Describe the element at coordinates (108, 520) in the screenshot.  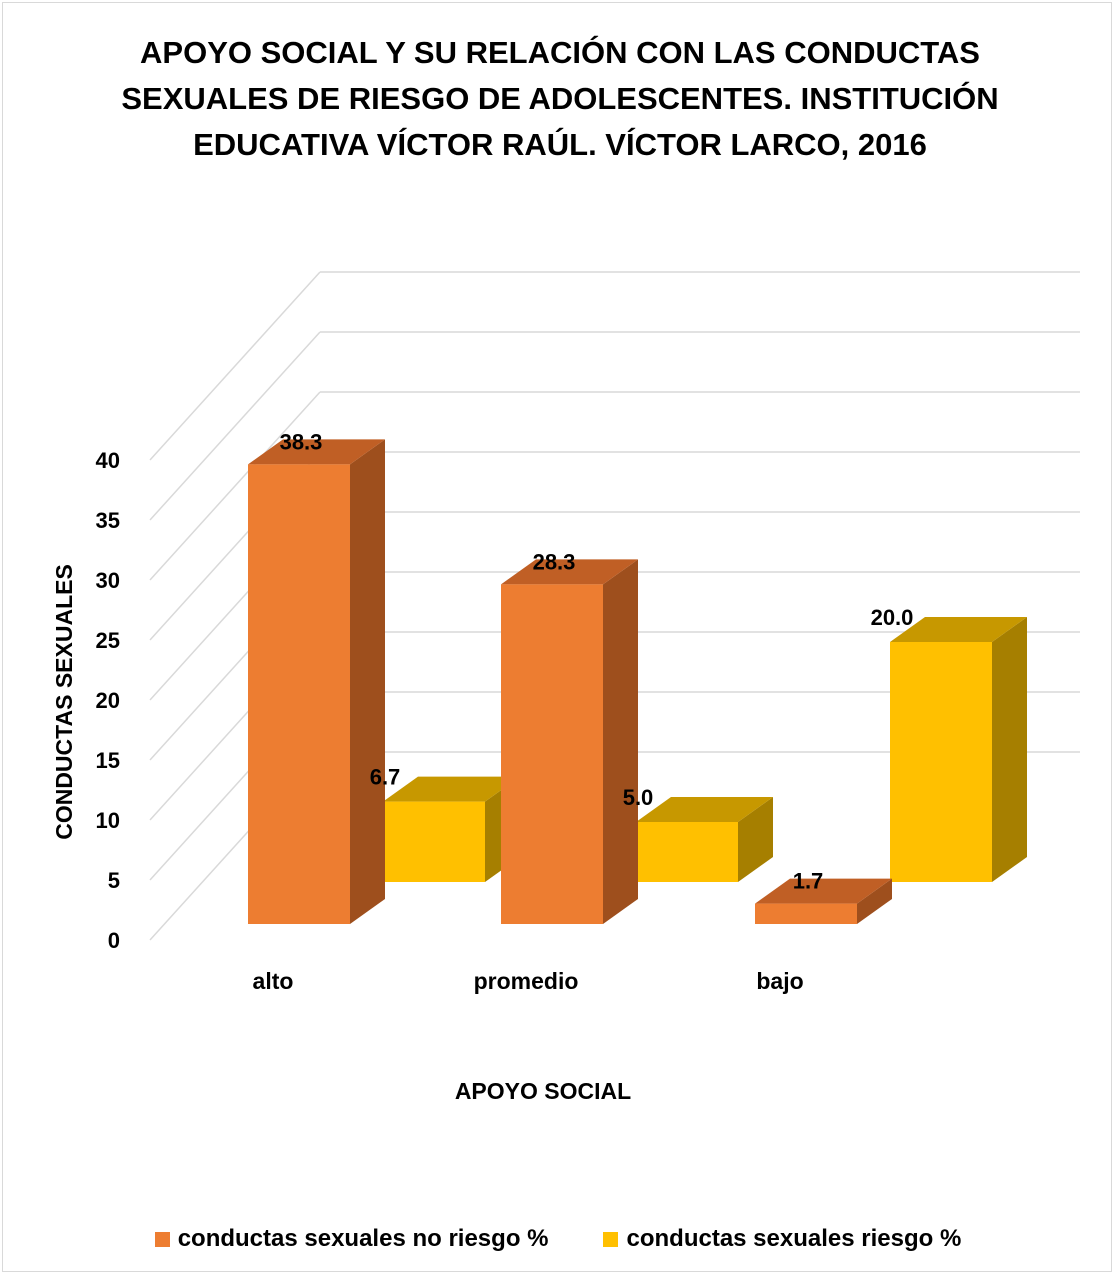
I see `y-tick-label: 35` at that location.